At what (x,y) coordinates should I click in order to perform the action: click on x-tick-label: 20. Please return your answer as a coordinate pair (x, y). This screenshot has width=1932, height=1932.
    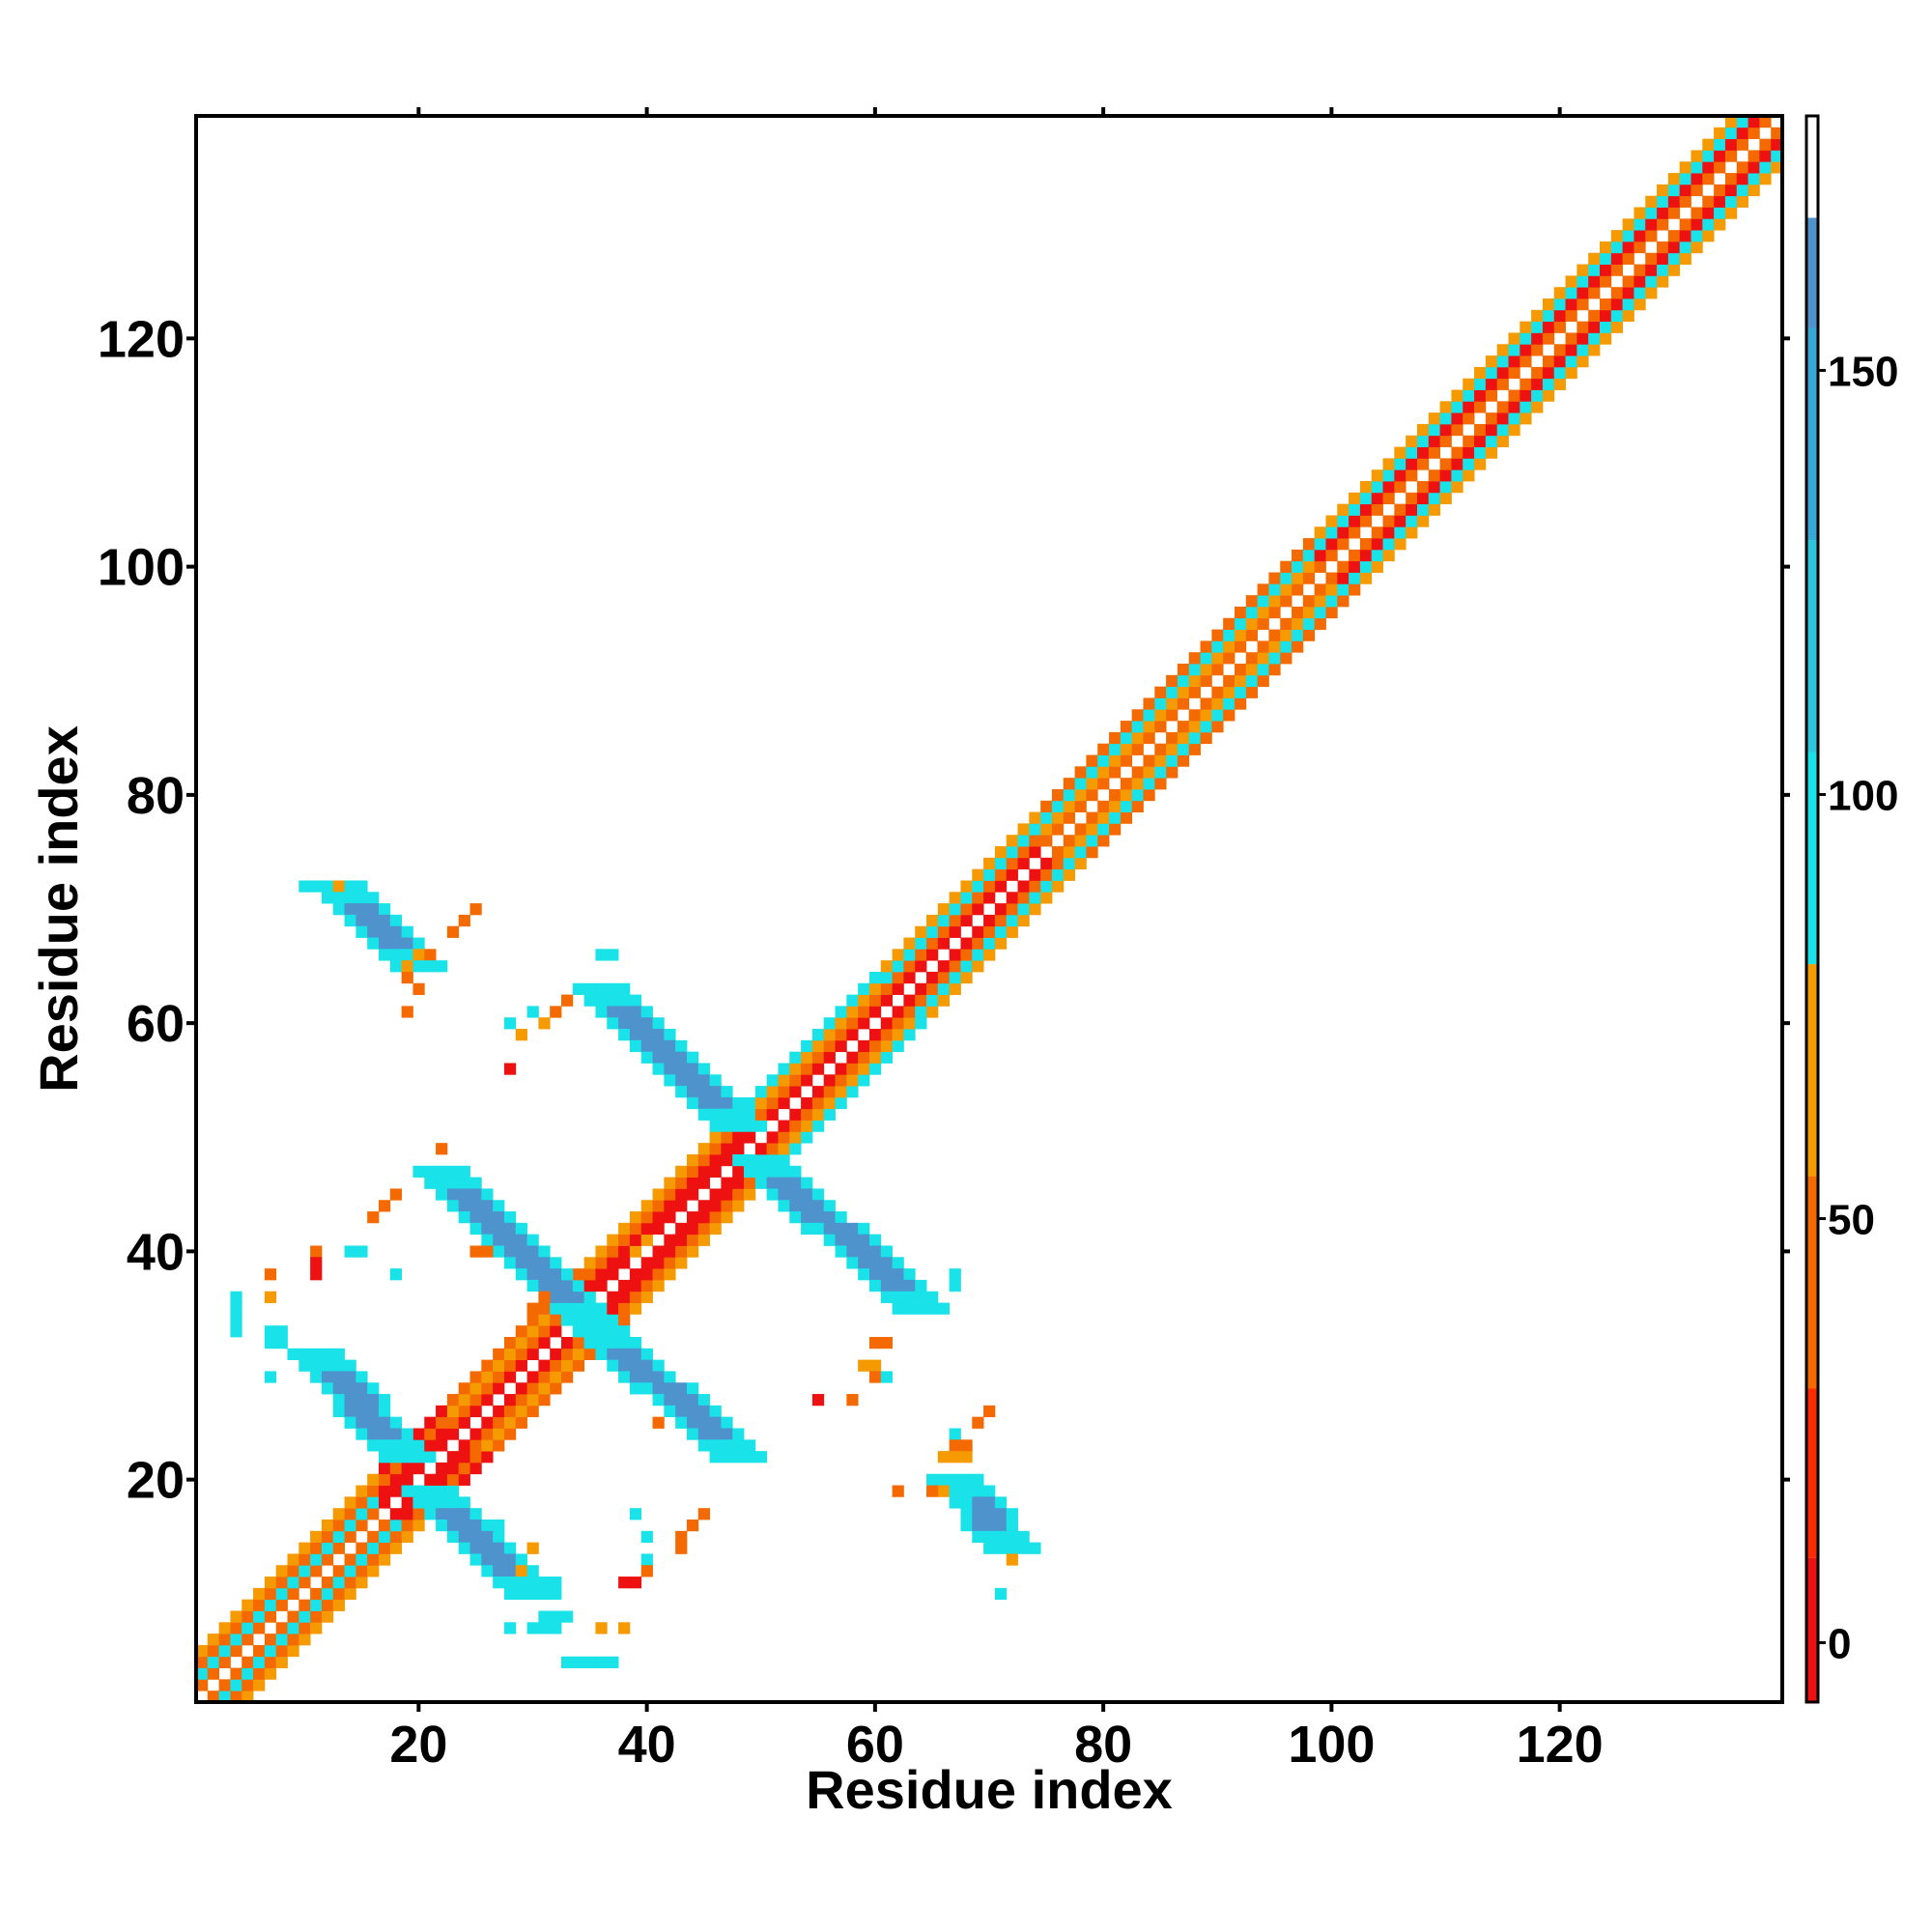
    Looking at the image, I should click on (418, 1745).